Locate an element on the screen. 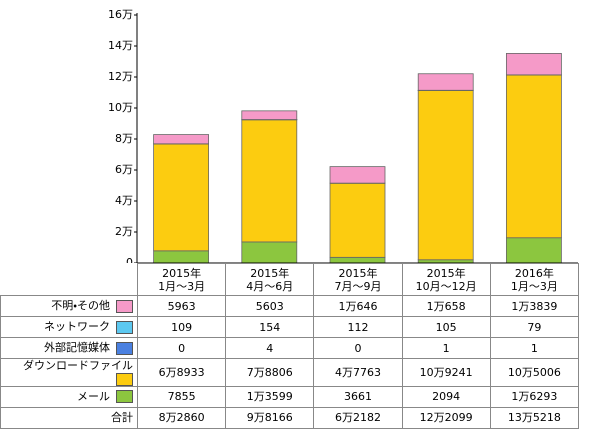 This screenshot has width=590, height=430. table-value: 5603 is located at coordinates (270, 306).